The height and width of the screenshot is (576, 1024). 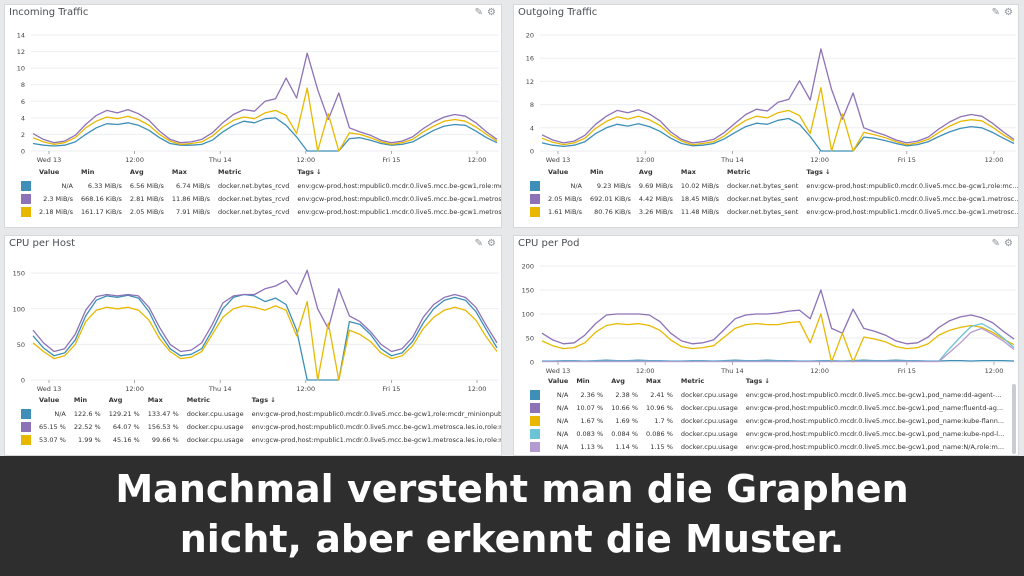 What do you see at coordinates (659, 407) in the screenshot?
I see `legend-max: 10.96 %` at bounding box center [659, 407].